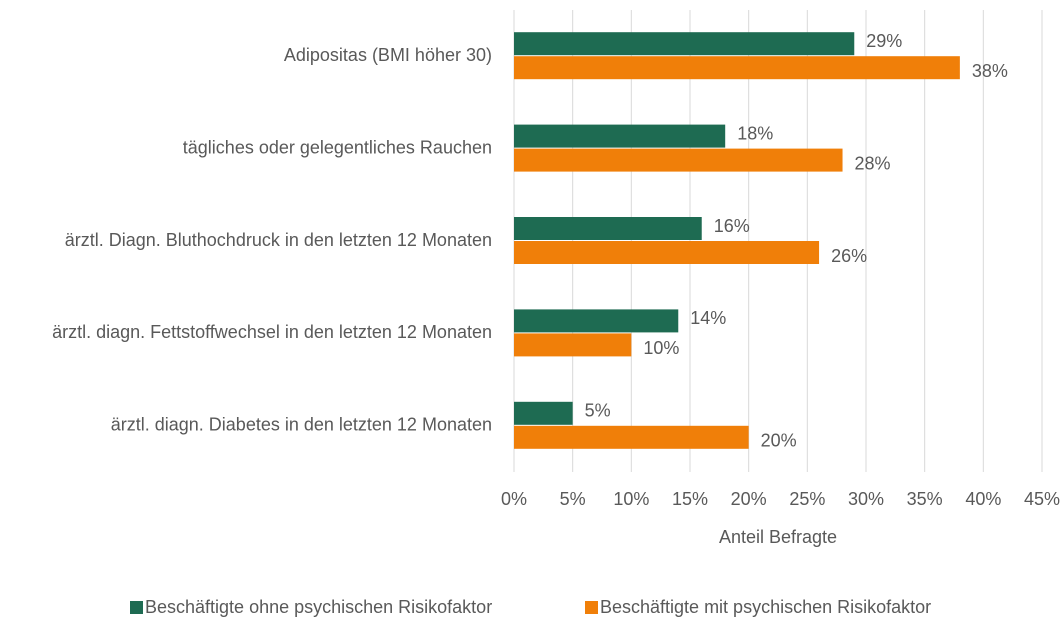  What do you see at coordinates (983, 499) in the screenshot?
I see `x-tick-label: 40%` at bounding box center [983, 499].